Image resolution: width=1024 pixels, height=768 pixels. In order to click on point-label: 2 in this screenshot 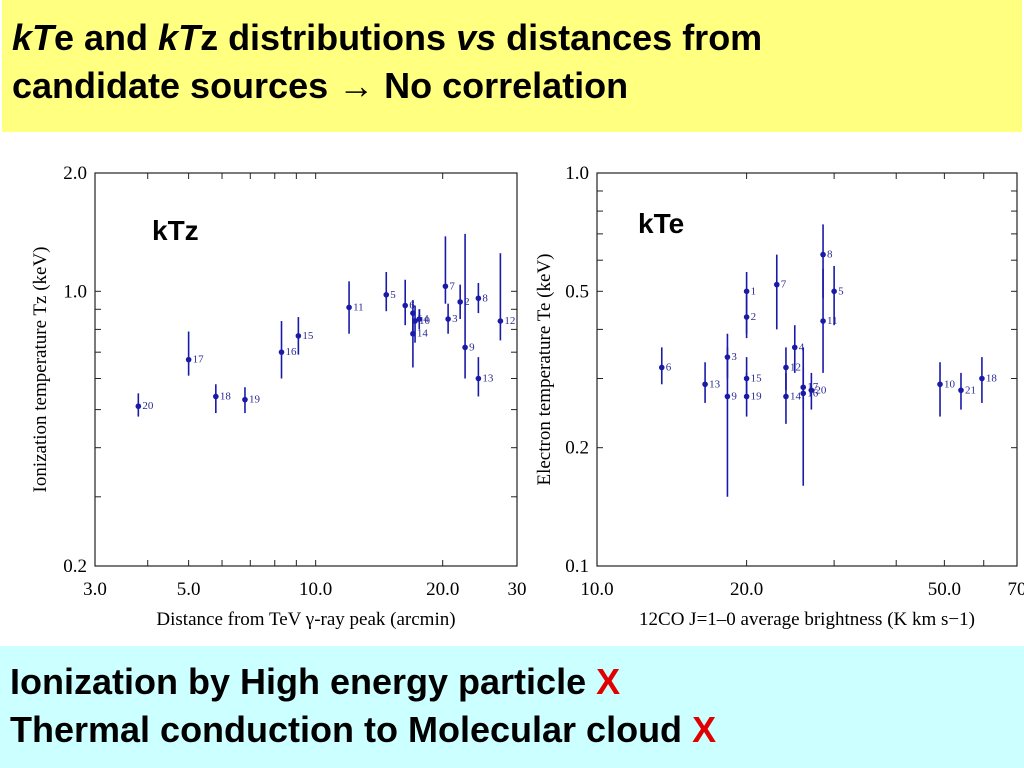, I will do `click(754, 317)`.